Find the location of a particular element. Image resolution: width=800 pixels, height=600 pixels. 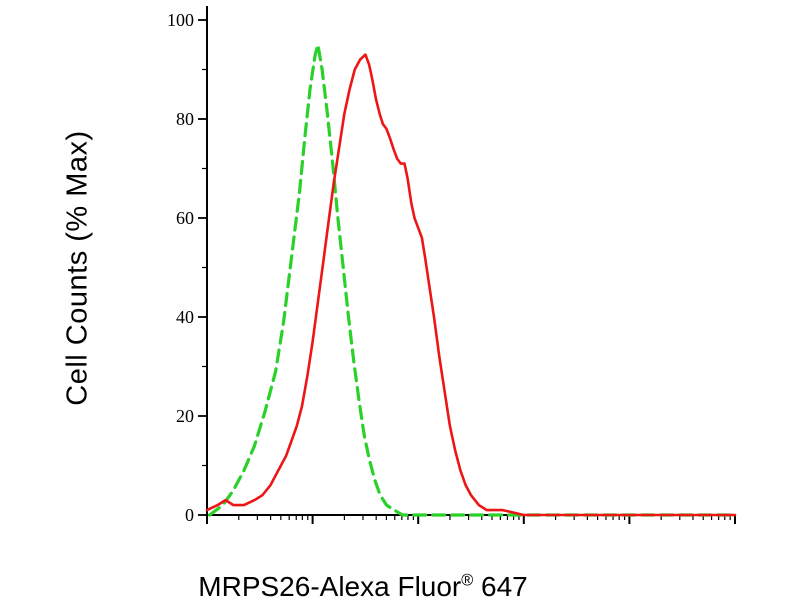

x-axis-title-main: MRPS26-Alexa Fluor is located at coordinates (330, 585).